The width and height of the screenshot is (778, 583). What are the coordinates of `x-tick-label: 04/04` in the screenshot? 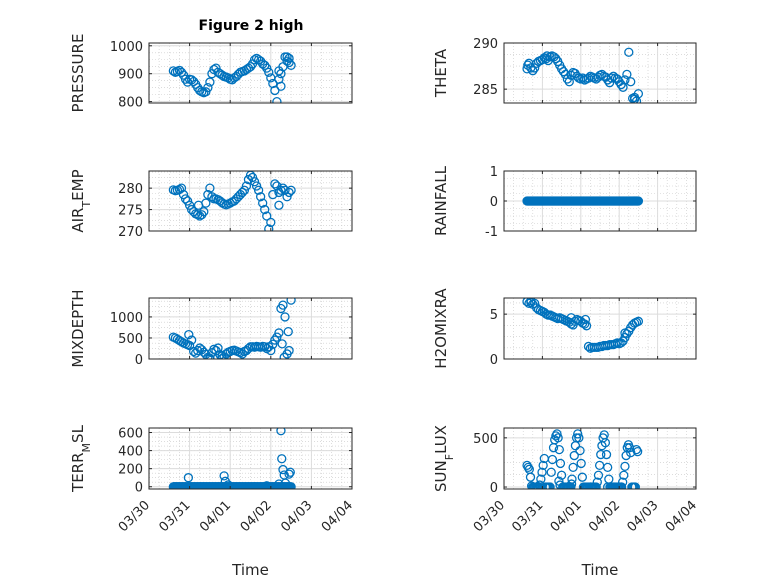 It's located at (337, 516).